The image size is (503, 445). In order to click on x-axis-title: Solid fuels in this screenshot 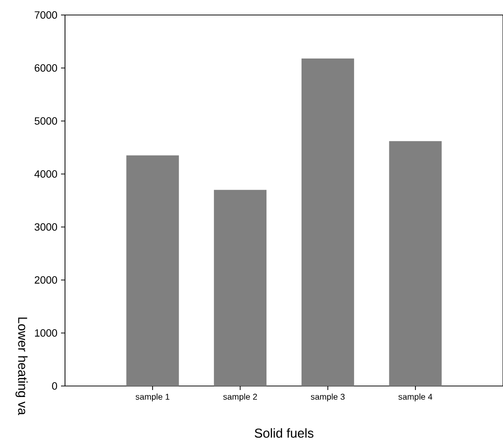, I will do `click(284, 433)`.